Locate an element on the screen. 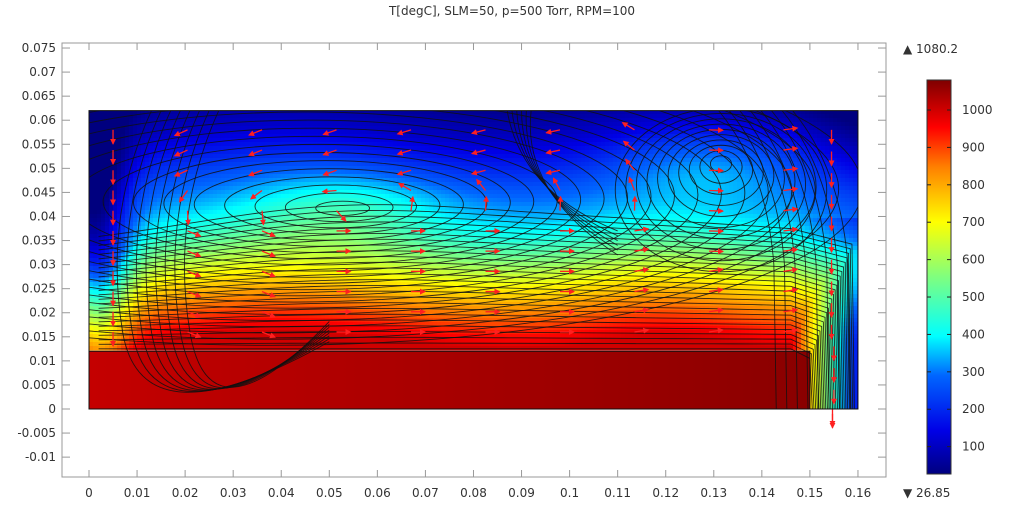  colorbar-tick-label: 400 is located at coordinates (973, 334).